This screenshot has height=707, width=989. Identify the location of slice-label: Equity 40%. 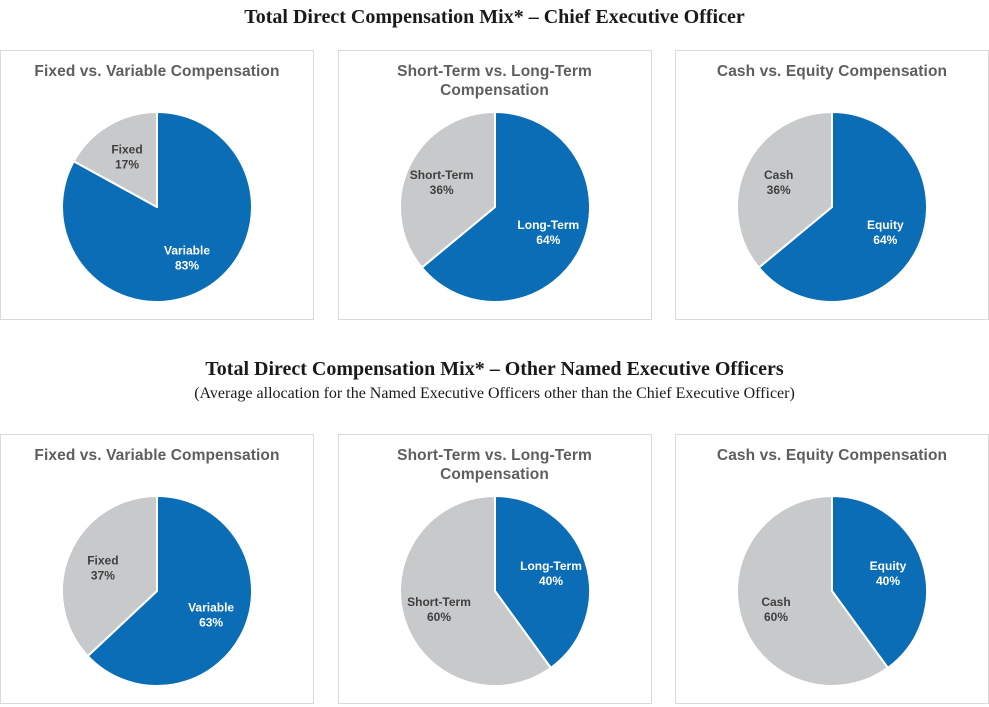
(888, 573).